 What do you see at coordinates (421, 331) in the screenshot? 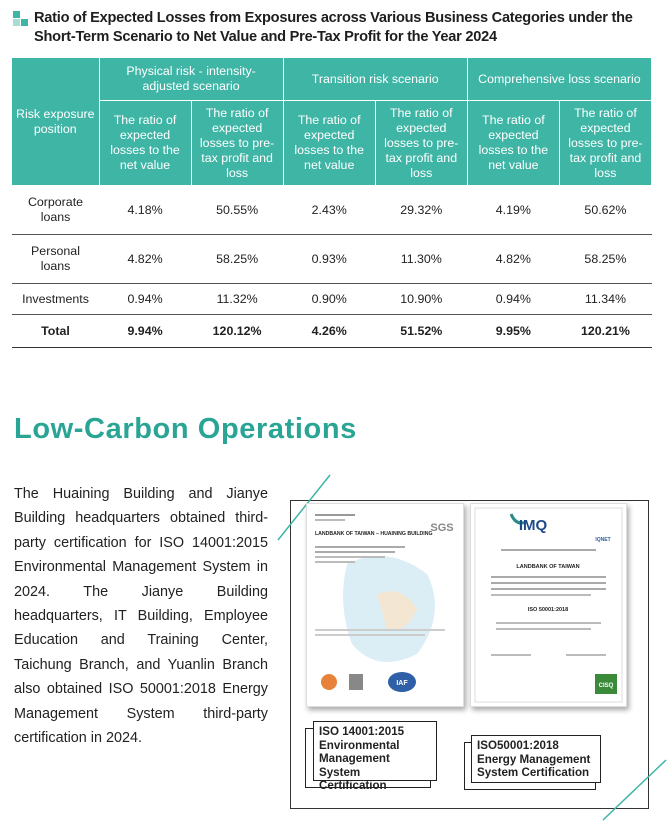
I see `cell: 51.52%` at bounding box center [421, 331].